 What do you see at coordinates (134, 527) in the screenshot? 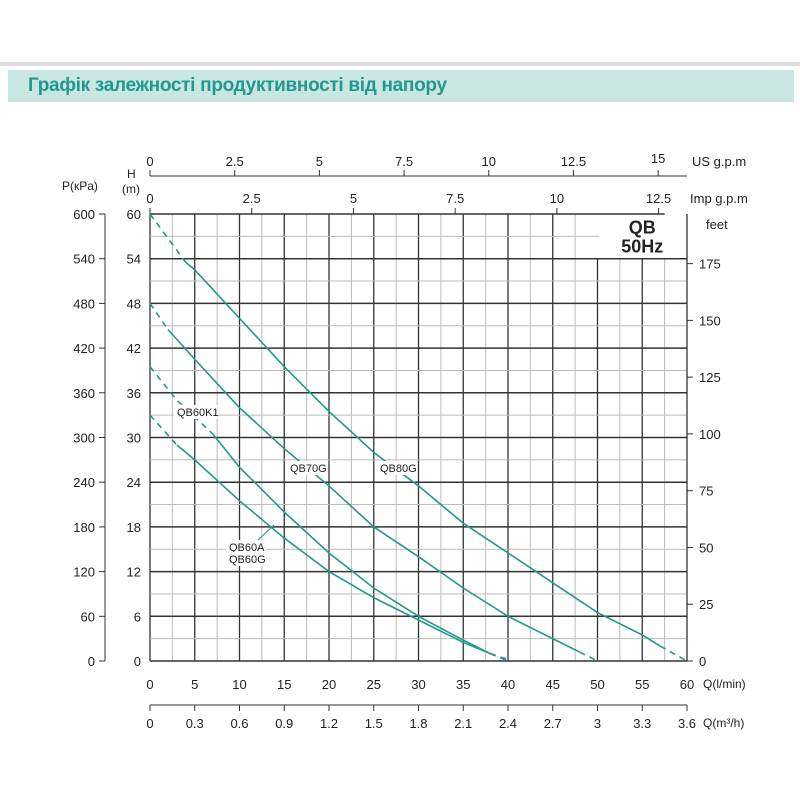
I see `y-tick-label-m: 18` at bounding box center [134, 527].